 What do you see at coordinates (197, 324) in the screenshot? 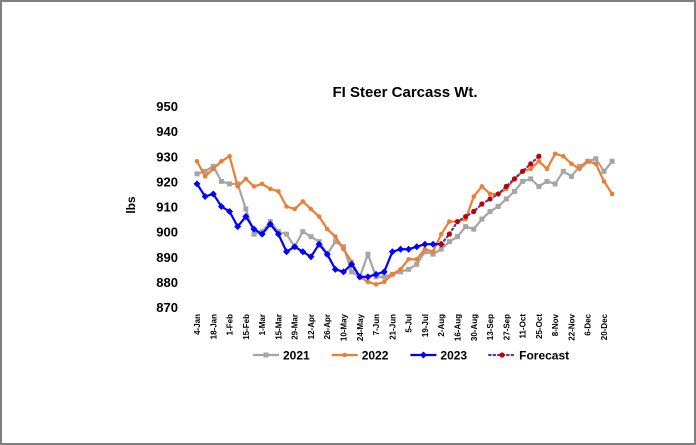
I see `x-tick-label: 4-Jan` at bounding box center [197, 324].